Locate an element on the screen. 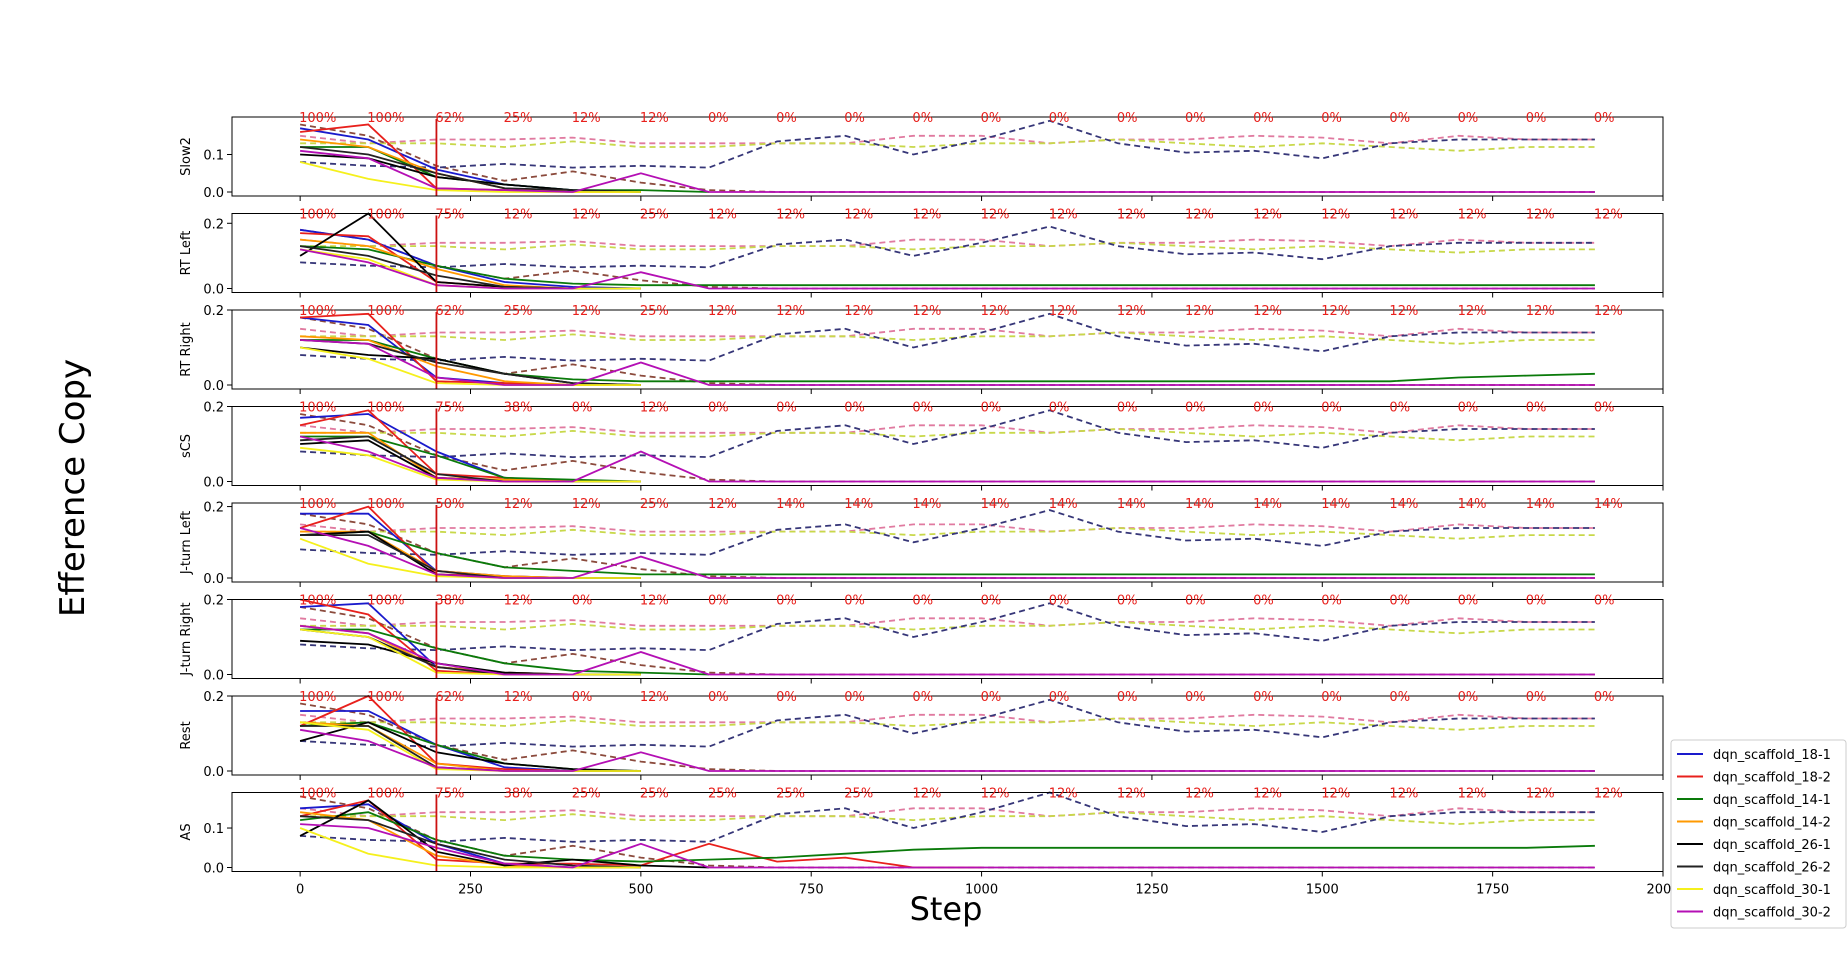 The image size is (1848, 974). panel-y-label: sCS is located at coordinates (186, 446).